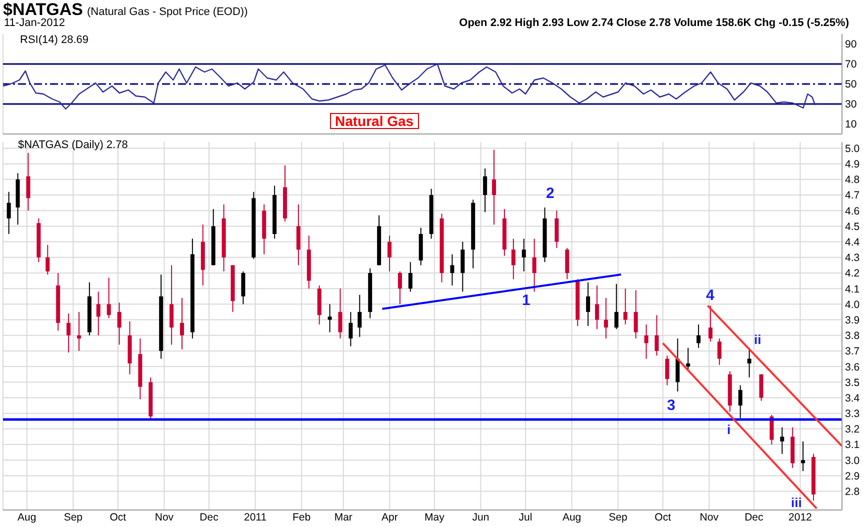 This screenshot has height=527, width=863. What do you see at coordinates (851, 64) in the screenshot?
I see `y-tick-label: 70` at bounding box center [851, 64].